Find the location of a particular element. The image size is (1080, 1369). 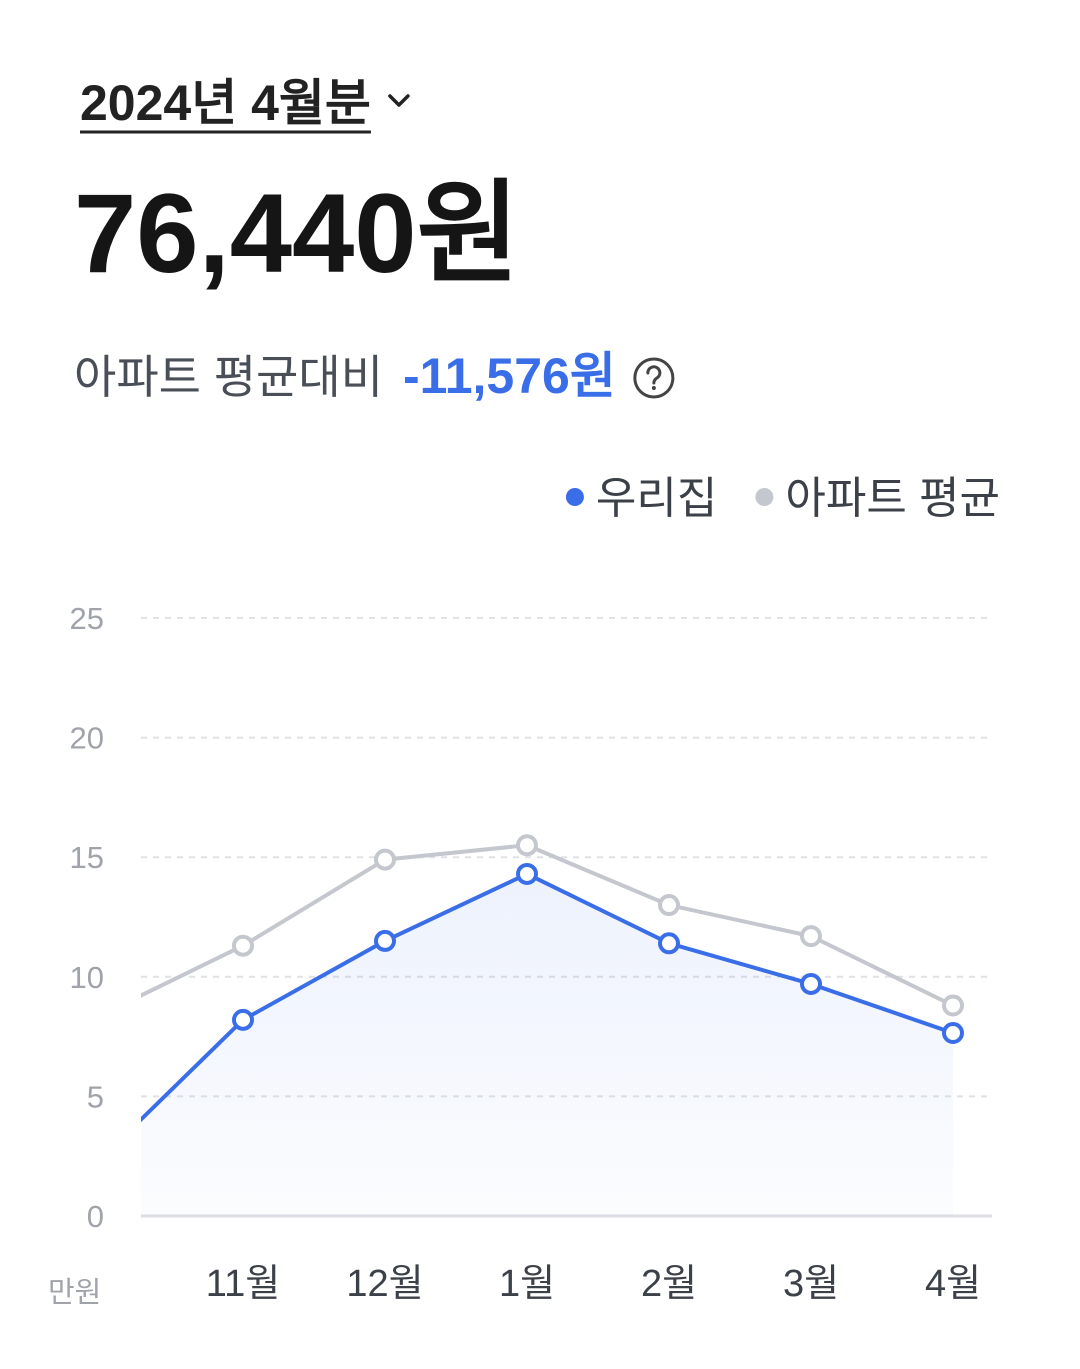

help-dot is located at coordinates (653, 388).